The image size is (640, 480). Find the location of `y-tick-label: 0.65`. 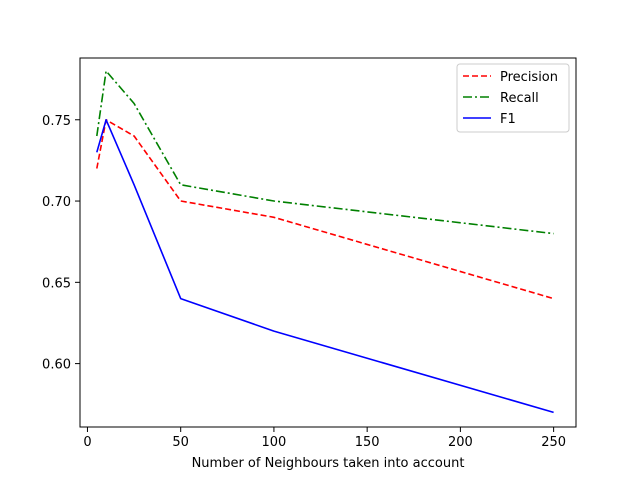

y-tick-label: 0.65 is located at coordinates (56, 283).